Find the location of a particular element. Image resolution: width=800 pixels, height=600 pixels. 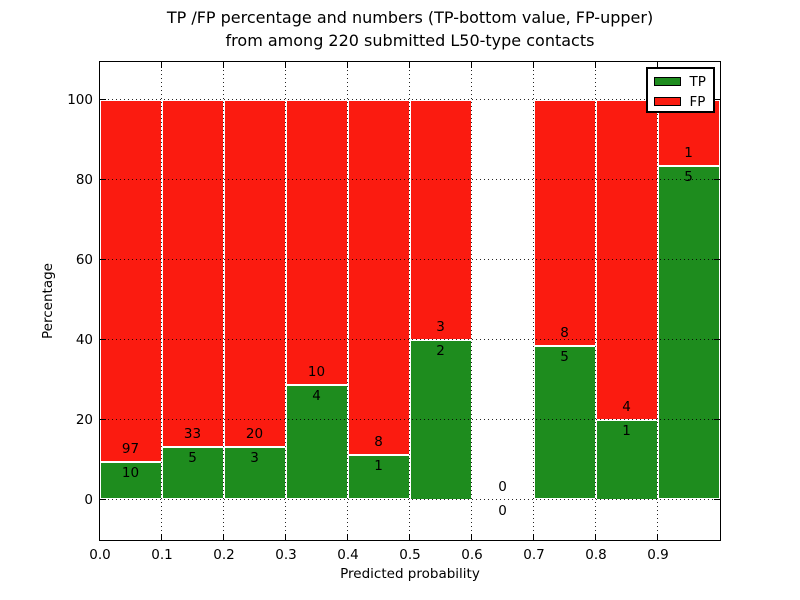

x-tick-label: 0.0 is located at coordinates (100, 555).